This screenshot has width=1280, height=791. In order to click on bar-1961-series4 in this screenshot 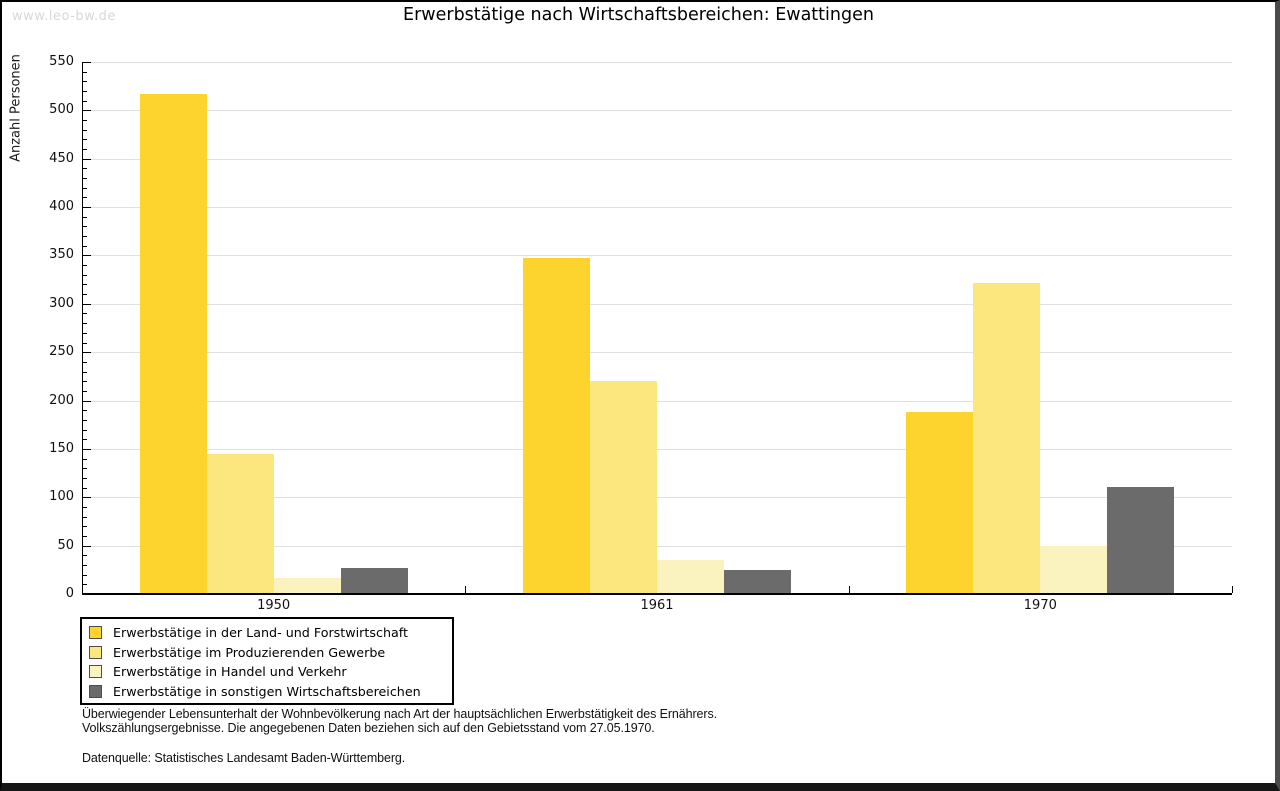, I will do `click(757, 581)`.